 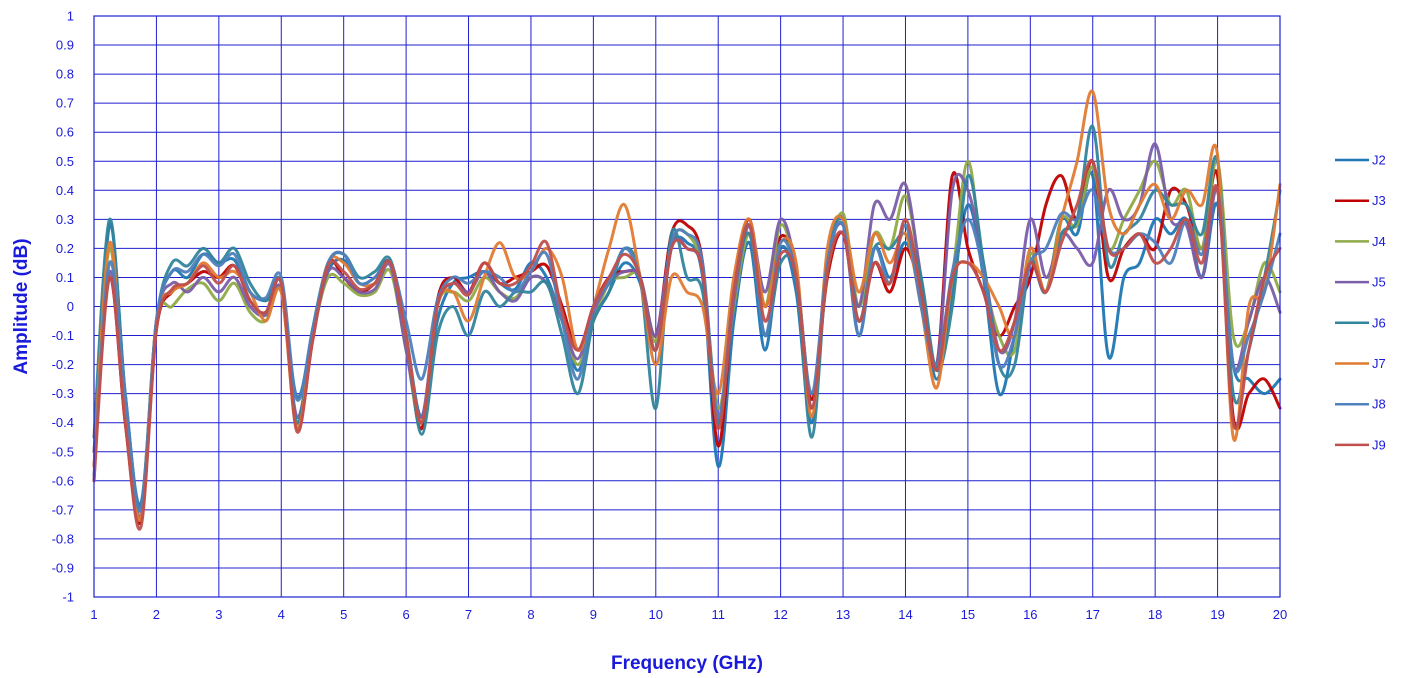 What do you see at coordinates (468, 614) in the screenshot?
I see `x-tick-label: 7` at bounding box center [468, 614].